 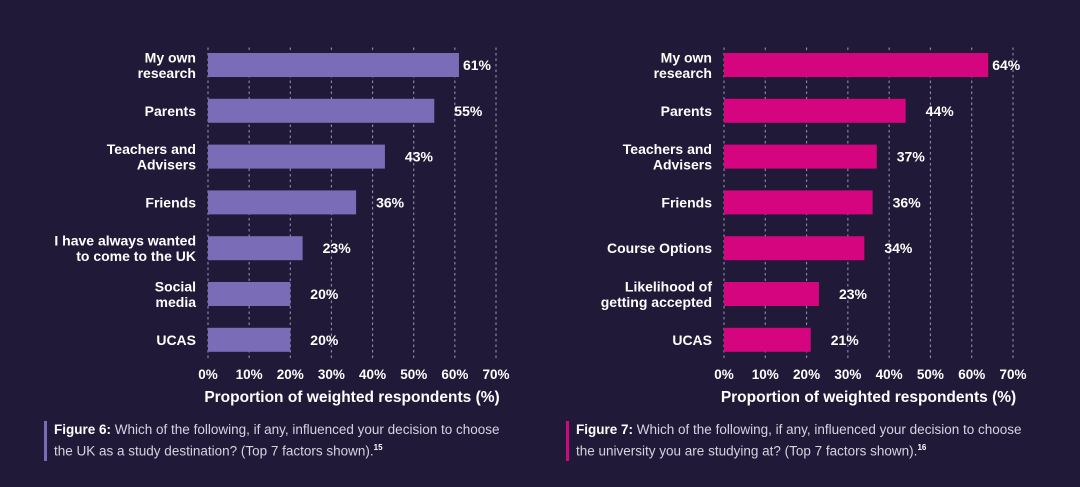 I want to click on data-label: 21%, so click(x=845, y=340).